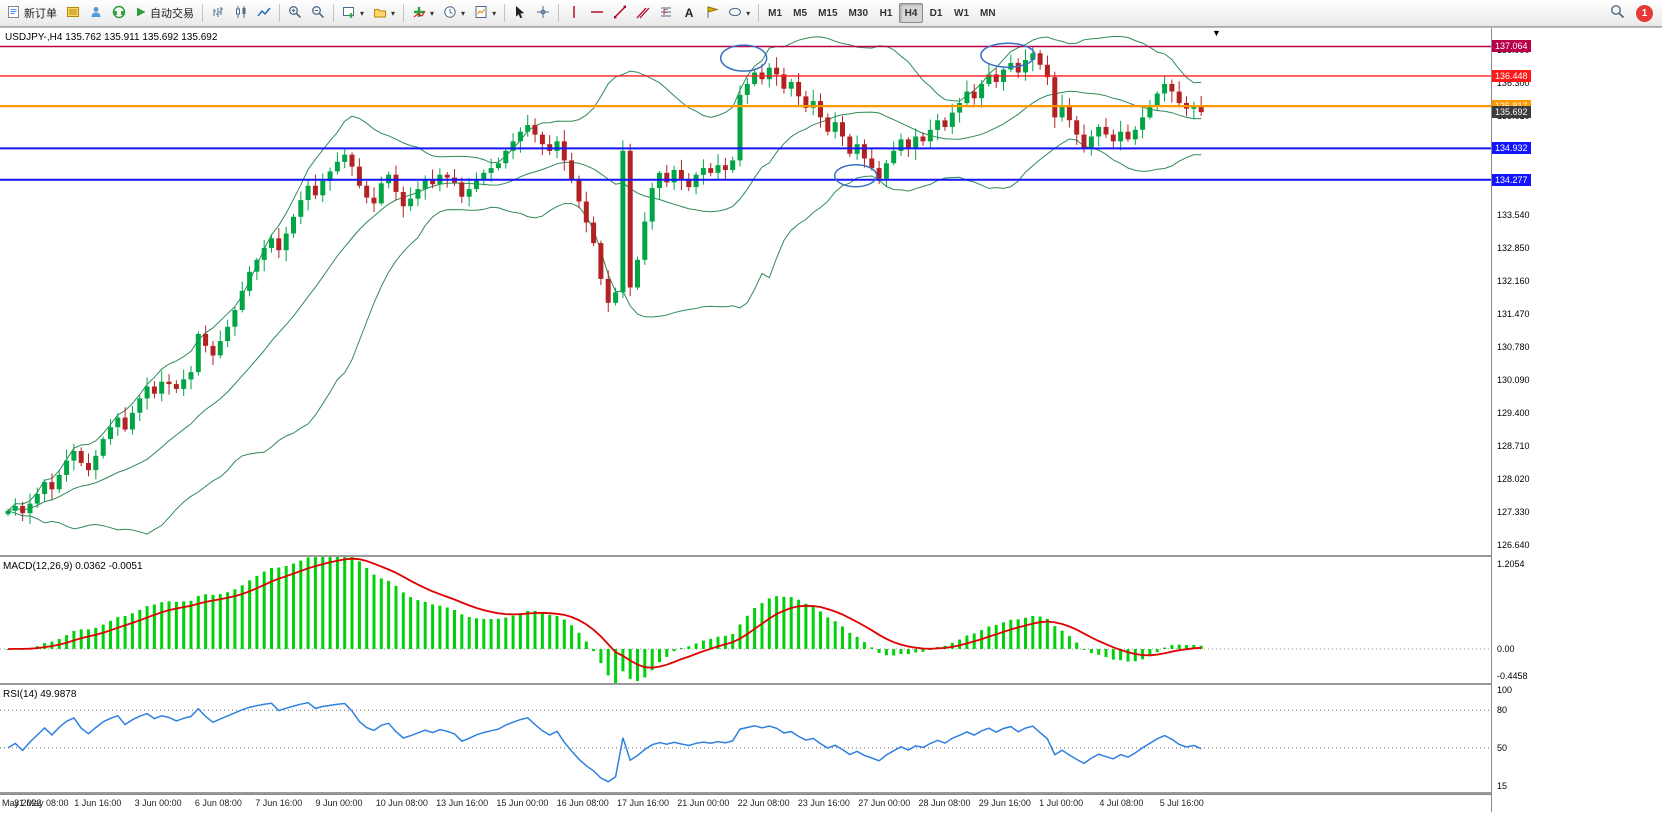  Describe the element at coordinates (1513, 280) in the screenshot. I see `price-tick: 132.160` at that location.